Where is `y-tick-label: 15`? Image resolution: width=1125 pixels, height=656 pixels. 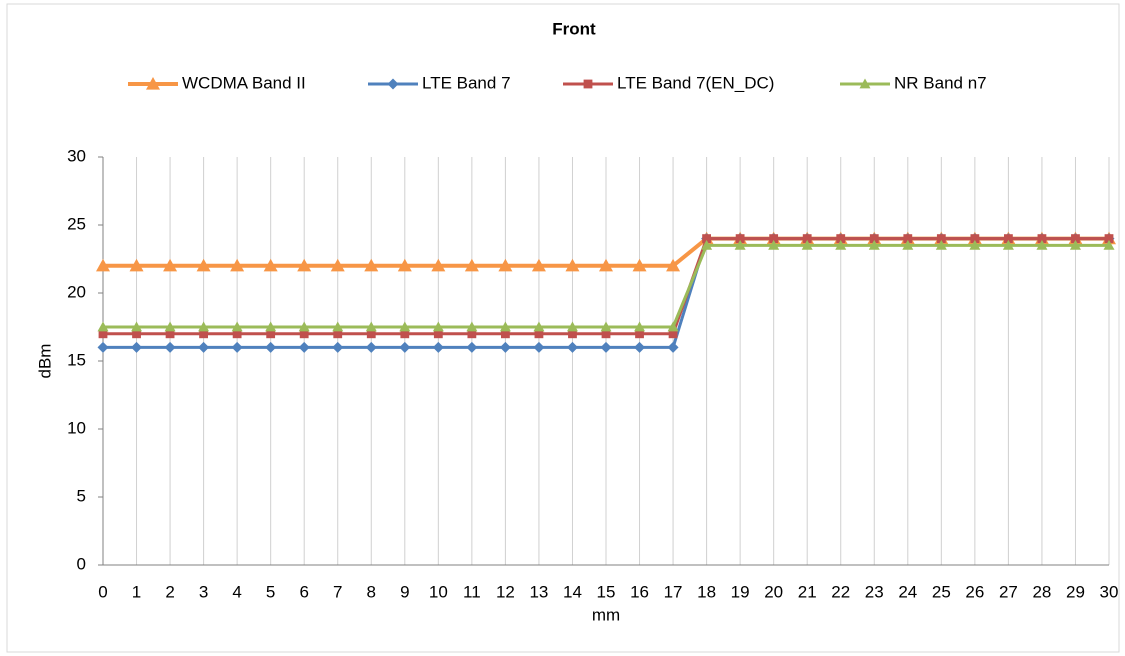 y-tick-label: 15 is located at coordinates (76, 359).